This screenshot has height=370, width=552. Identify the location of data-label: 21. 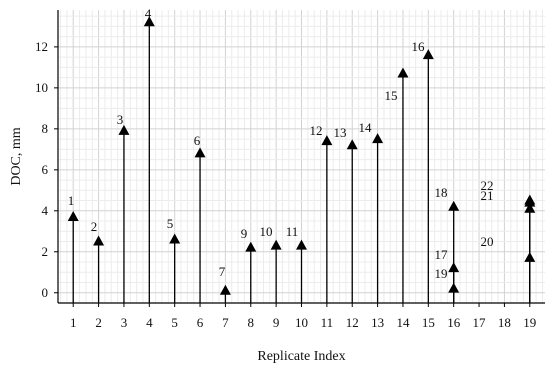
(487, 195).